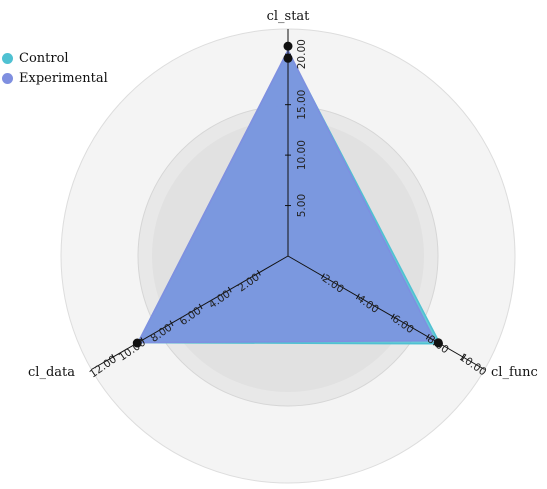  I want to click on axis-title-cl_data: cl_data, so click(51, 372).